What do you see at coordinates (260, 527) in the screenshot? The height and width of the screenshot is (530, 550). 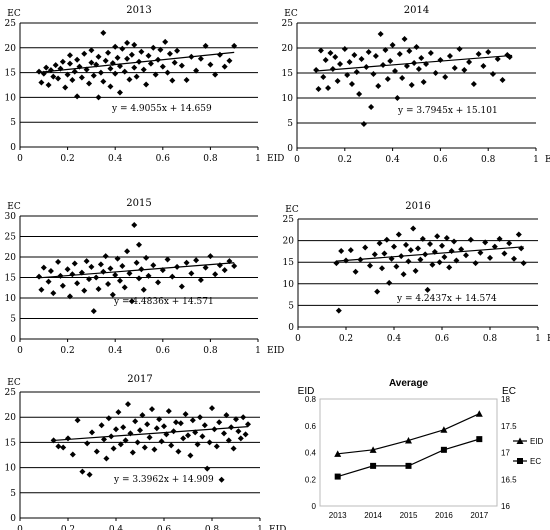 I see `x-tick-label: 1` at bounding box center [260, 527].